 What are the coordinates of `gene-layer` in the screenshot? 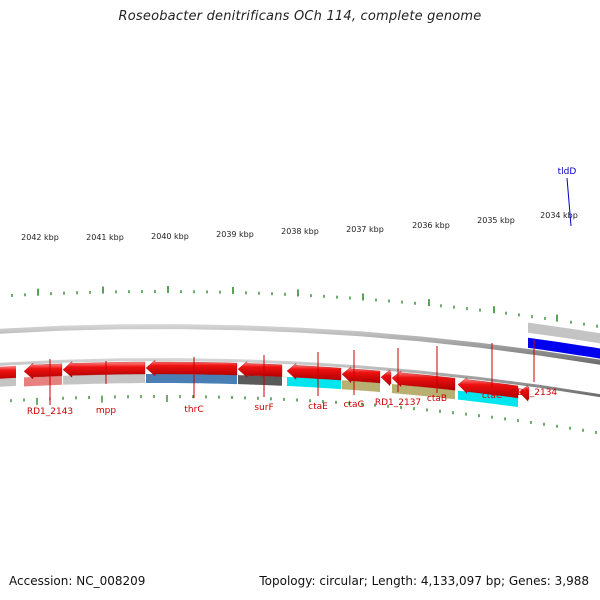 It's located at (300, 369).